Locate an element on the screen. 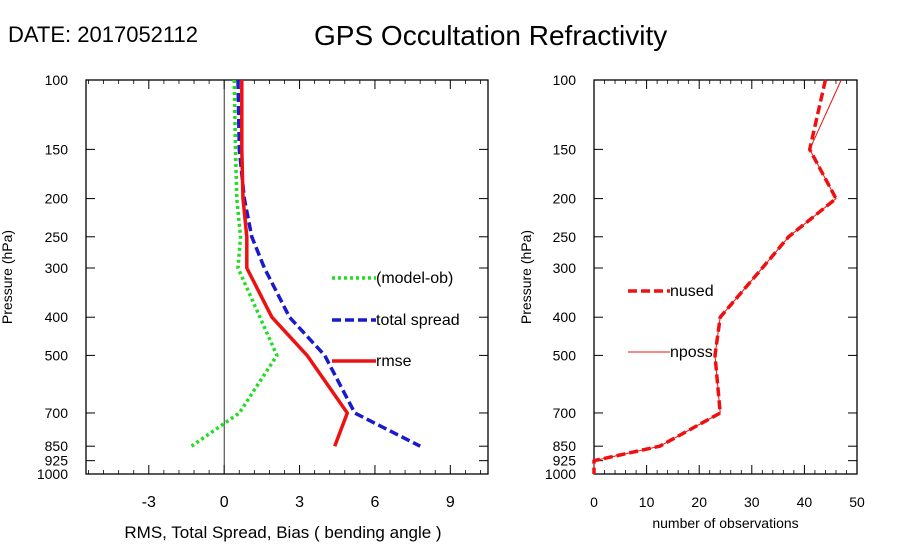  x-tick-label: 6 is located at coordinates (374, 502).